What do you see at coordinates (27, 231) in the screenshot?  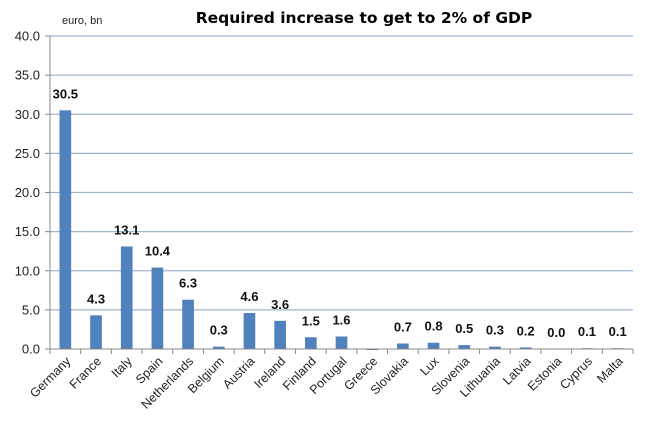 I see `y-tick-label: 15.0` at bounding box center [27, 231].